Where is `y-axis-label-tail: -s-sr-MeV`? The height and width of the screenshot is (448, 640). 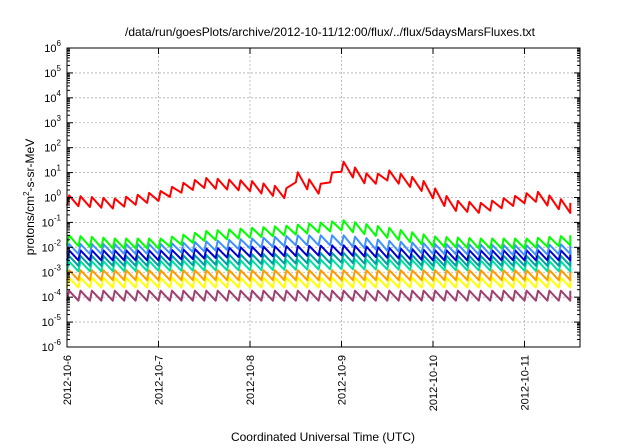 y-axis-label-tail: -s-sr-MeV is located at coordinates (30, 165).